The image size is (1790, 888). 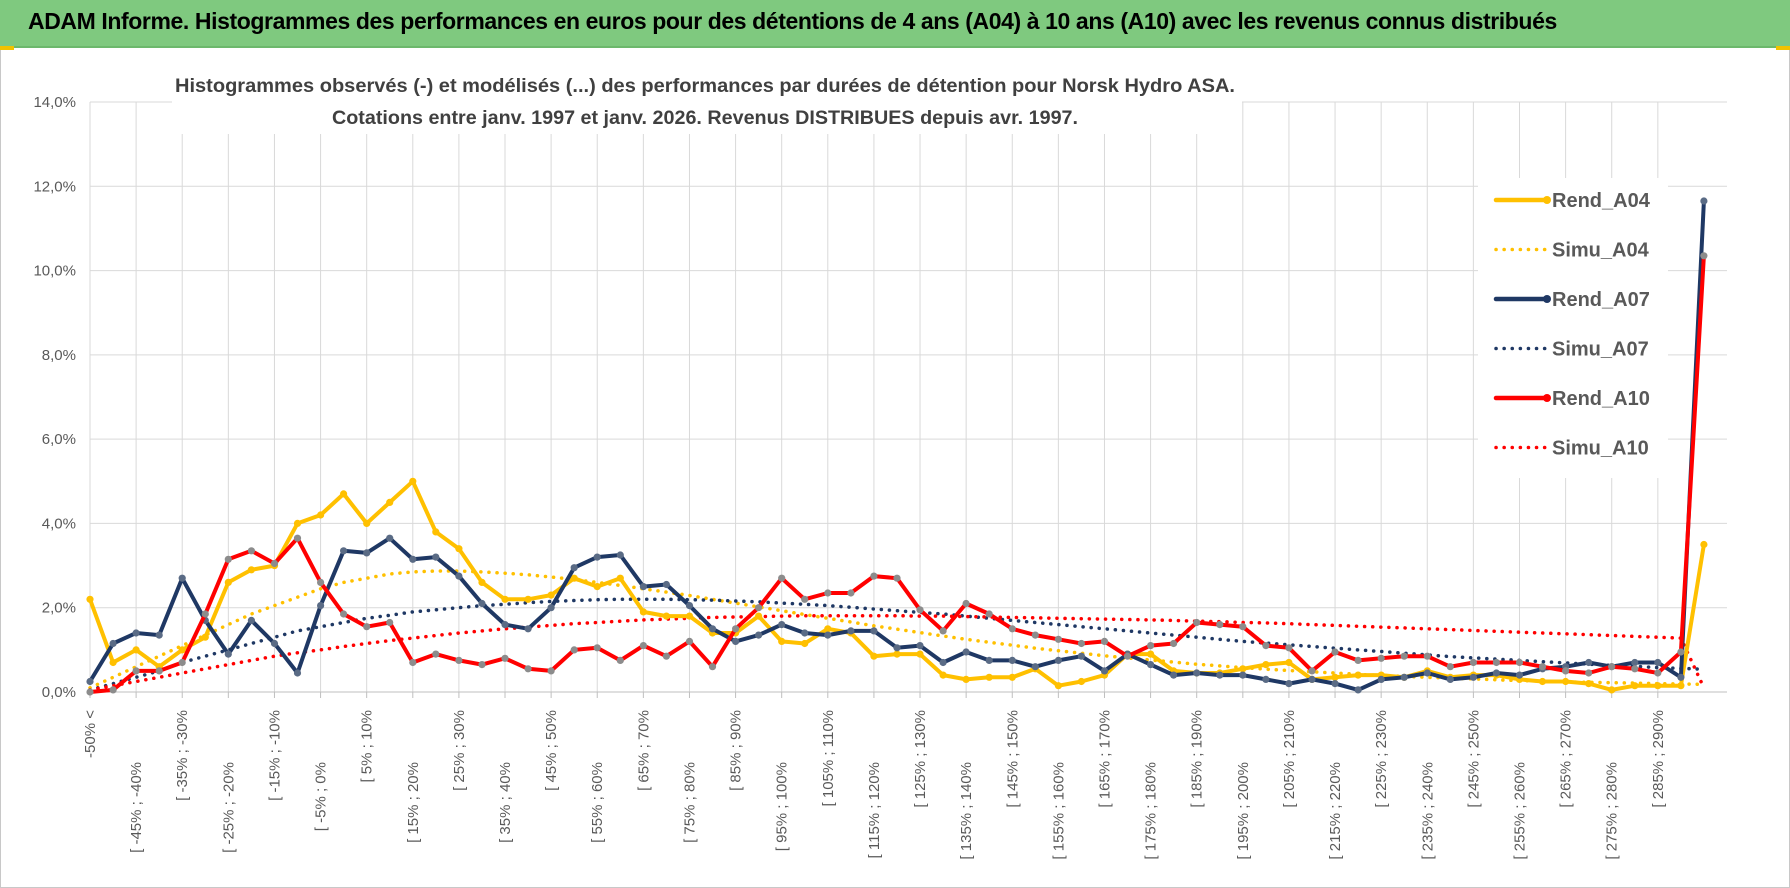 I want to click on x-tick-label: -50% <, so click(x=90, y=734).